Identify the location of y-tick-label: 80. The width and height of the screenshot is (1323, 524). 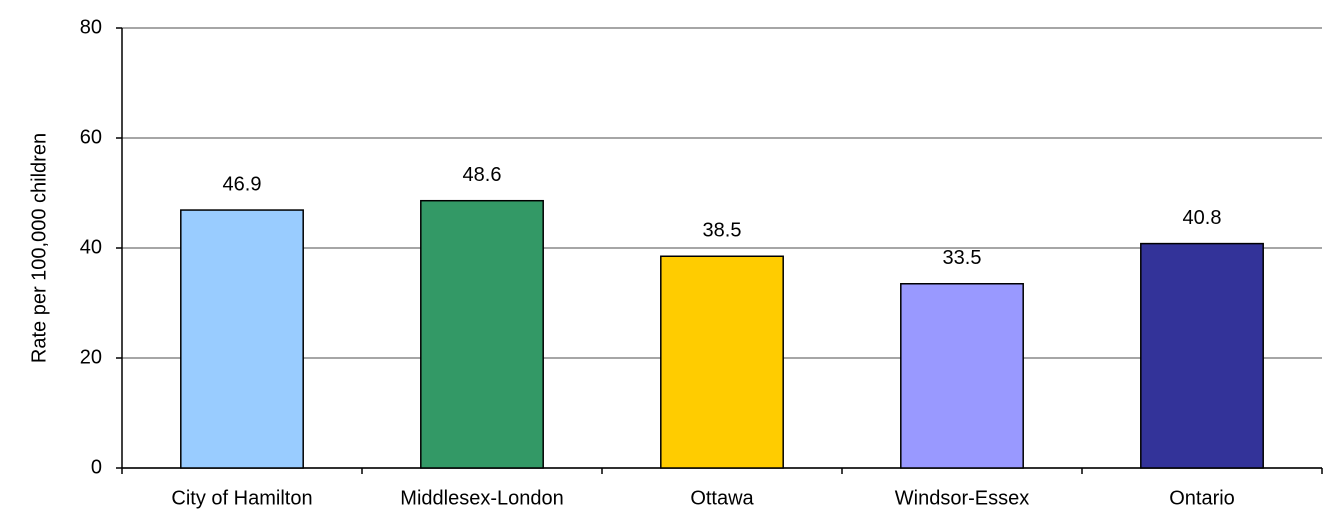
(91, 27).